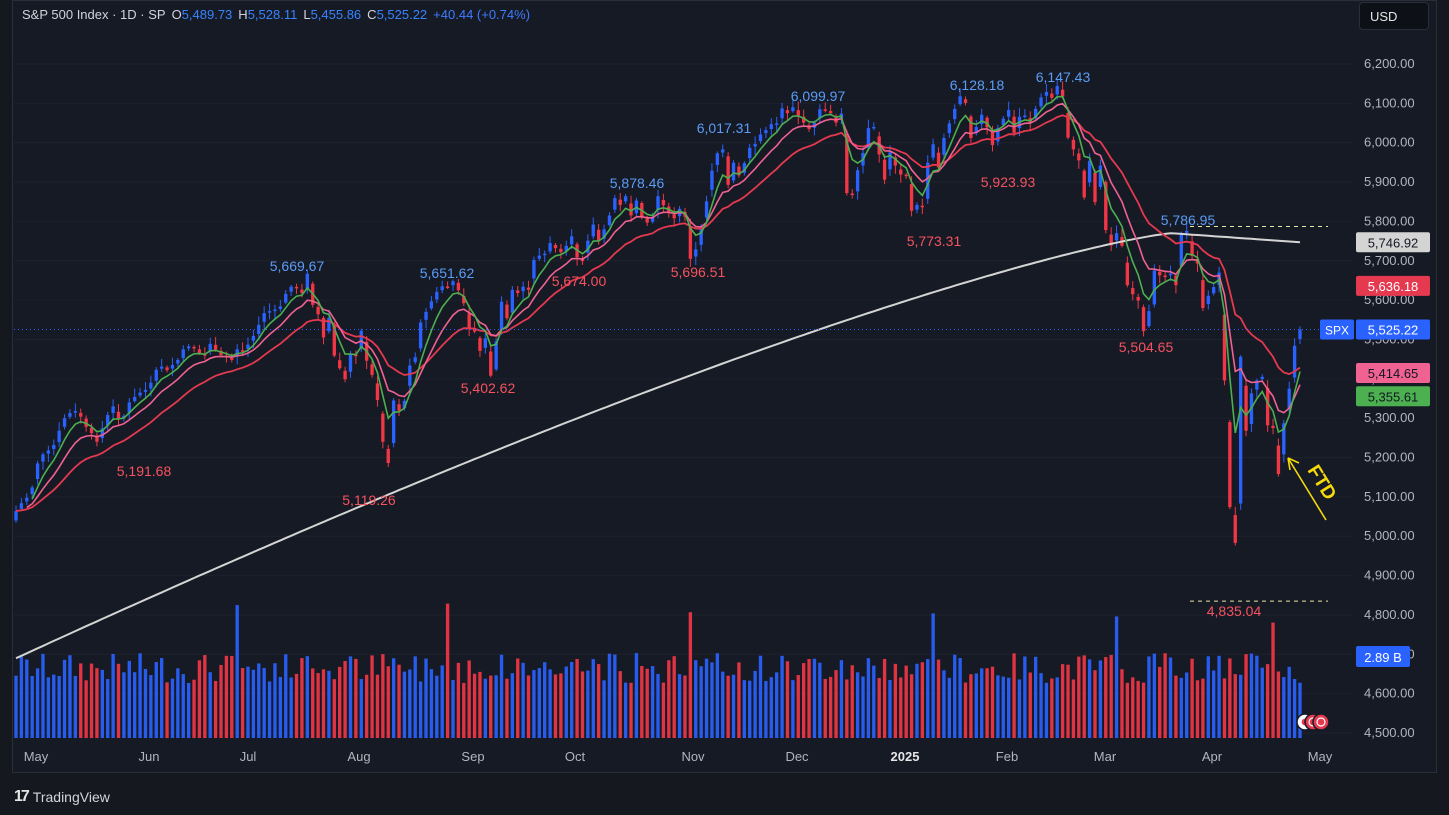  What do you see at coordinates (1389, 63) in the screenshot?
I see `y-tick-label: 6,200.00` at bounding box center [1389, 63].